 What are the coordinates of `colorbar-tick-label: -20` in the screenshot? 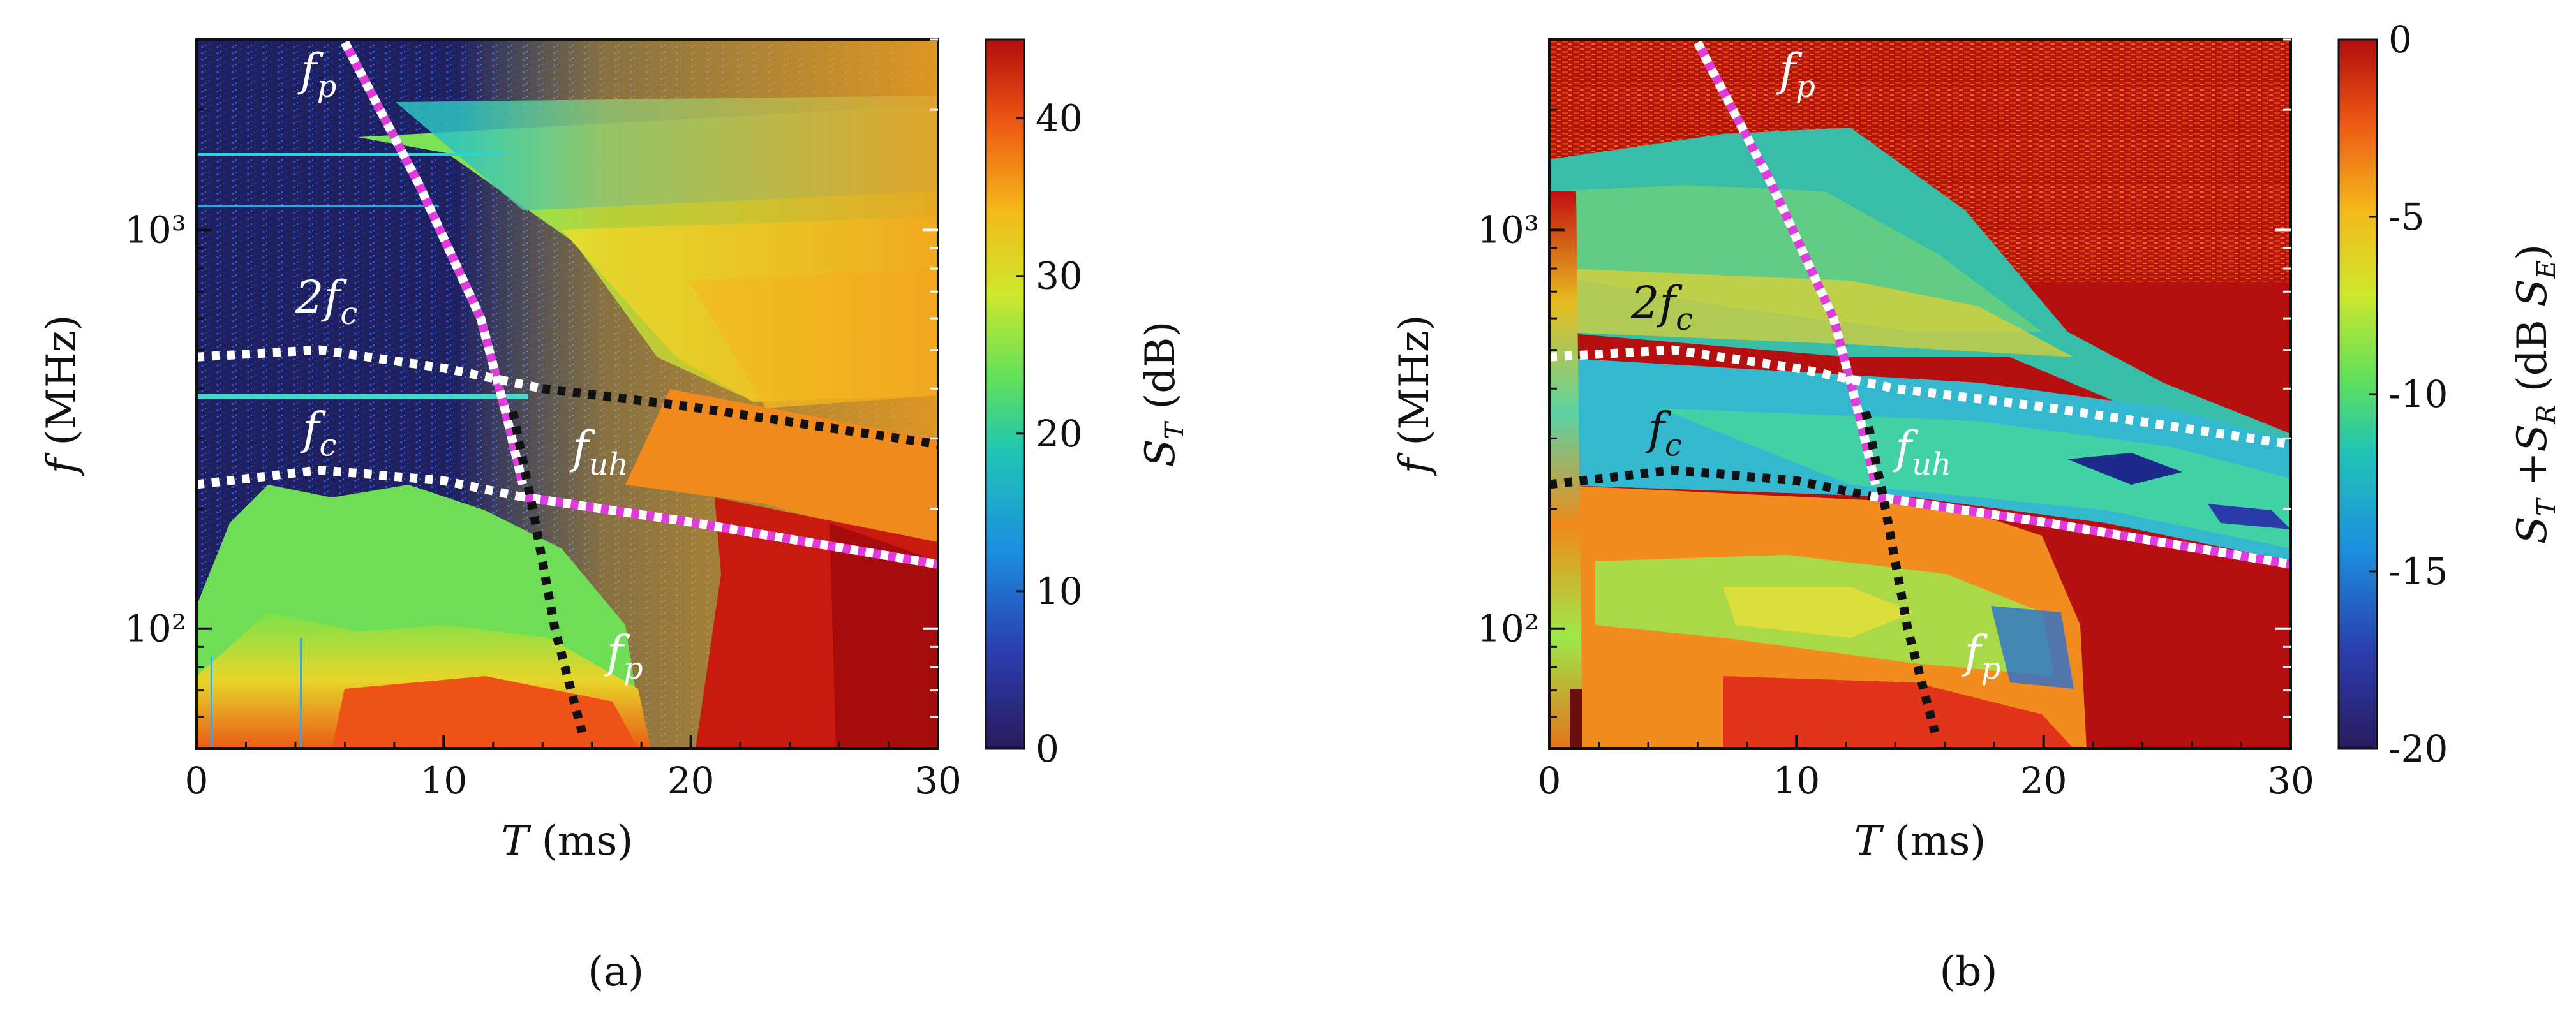 It's located at (2418, 748).